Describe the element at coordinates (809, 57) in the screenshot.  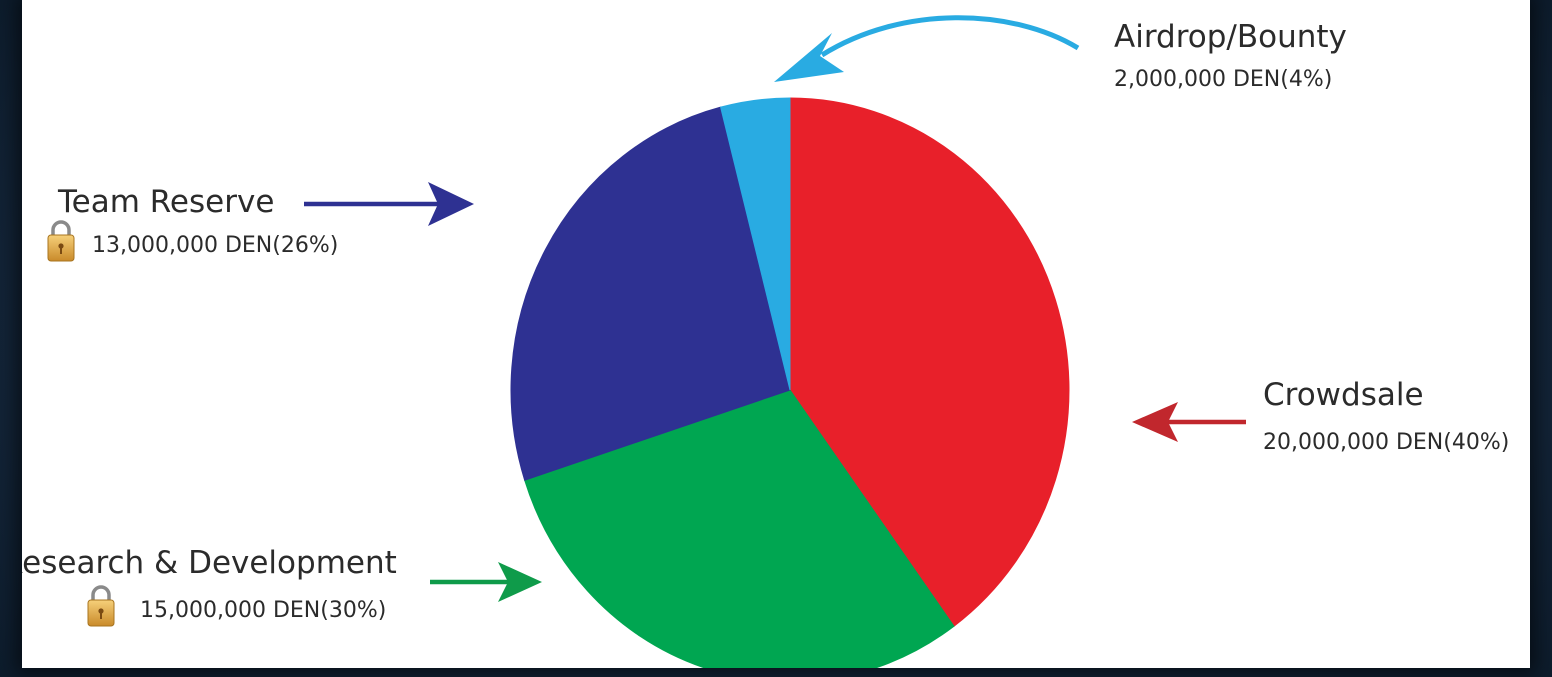
I see `arrowhead-airdrop-bounty` at that location.